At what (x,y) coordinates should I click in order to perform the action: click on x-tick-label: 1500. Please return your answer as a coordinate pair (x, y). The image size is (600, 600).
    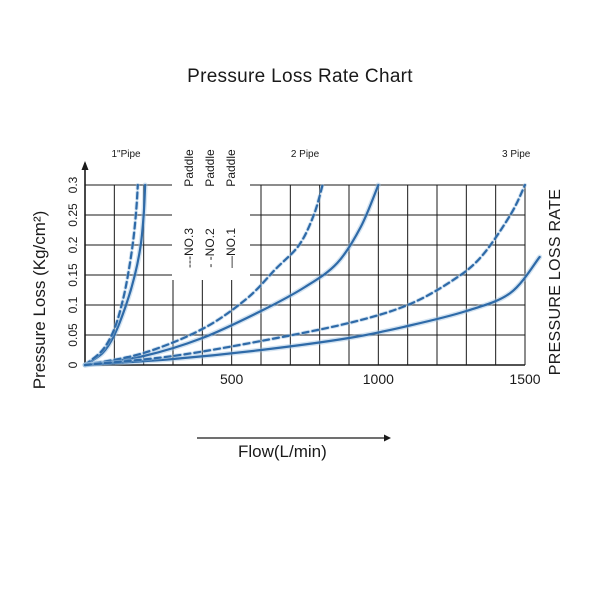
    Looking at the image, I should click on (524, 379).